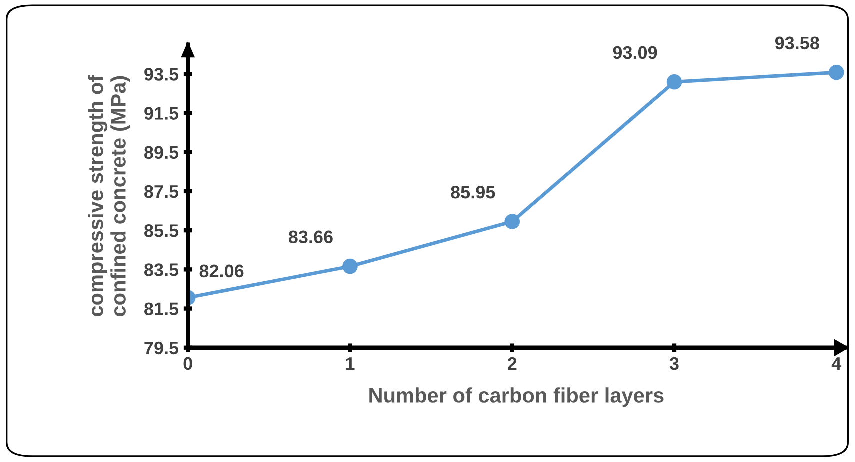  What do you see at coordinates (837, 364) in the screenshot?
I see `x-tick-label: 4` at bounding box center [837, 364].